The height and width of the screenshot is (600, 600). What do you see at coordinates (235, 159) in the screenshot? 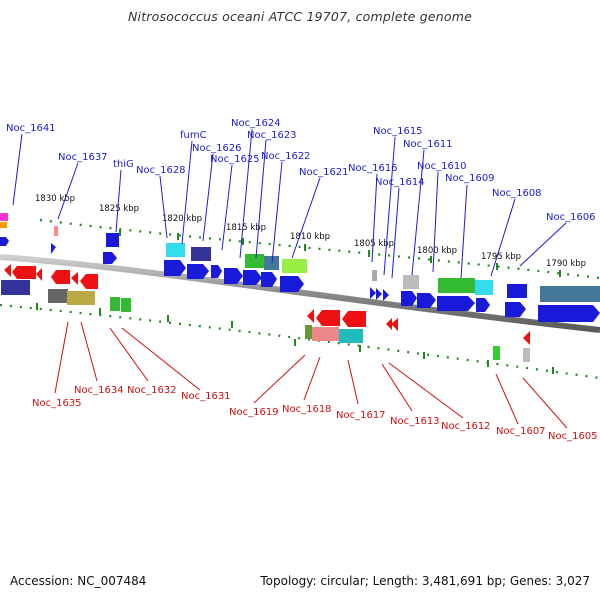
I see `gene-label-noc-1625: Noc_1625` at bounding box center [235, 159].